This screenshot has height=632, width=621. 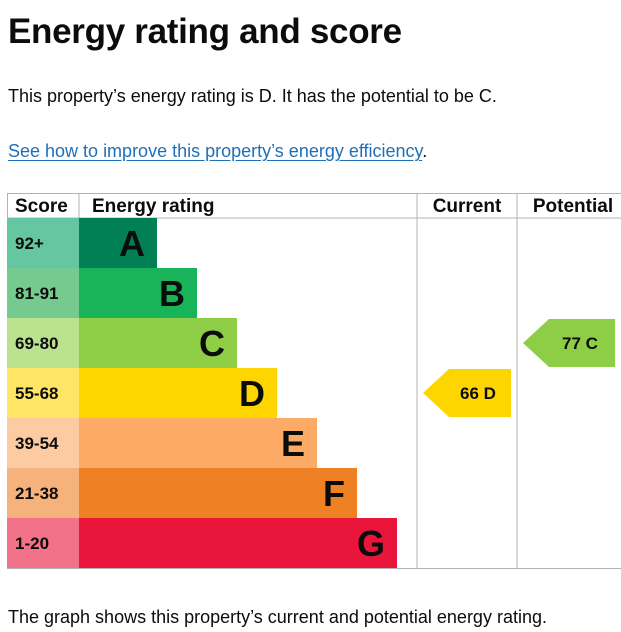 I want to click on score-cell-g, so click(x=43, y=543).